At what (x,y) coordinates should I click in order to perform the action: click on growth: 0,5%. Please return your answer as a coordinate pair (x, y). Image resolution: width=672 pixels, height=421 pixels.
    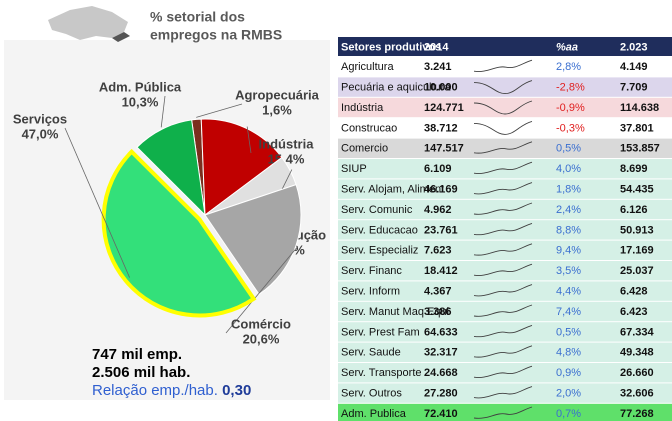
    Looking at the image, I should click on (568, 332).